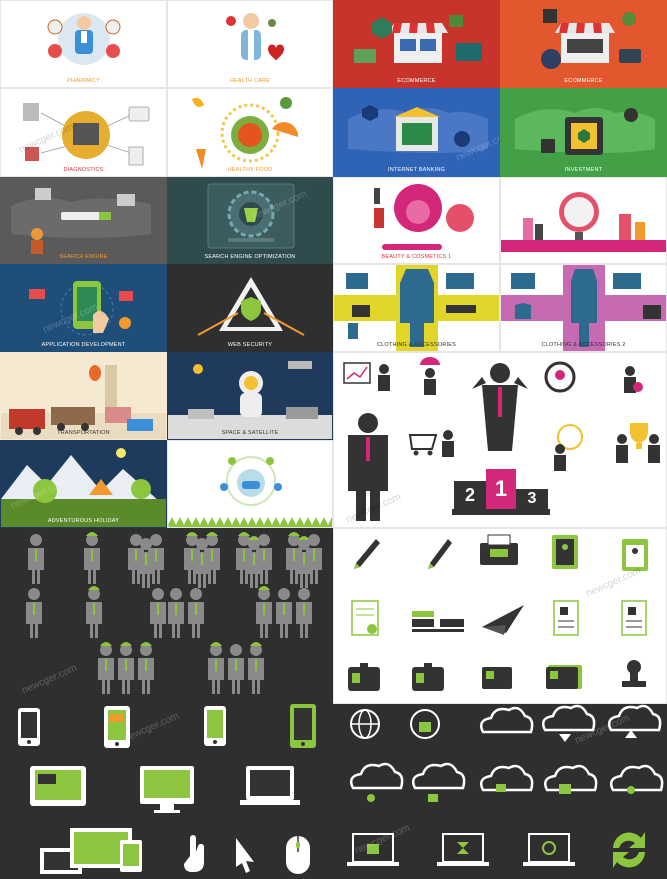 The width and height of the screenshot is (667, 879). What do you see at coordinates (565, 552) in the screenshot?
I see `notebook-icon` at bounding box center [565, 552].